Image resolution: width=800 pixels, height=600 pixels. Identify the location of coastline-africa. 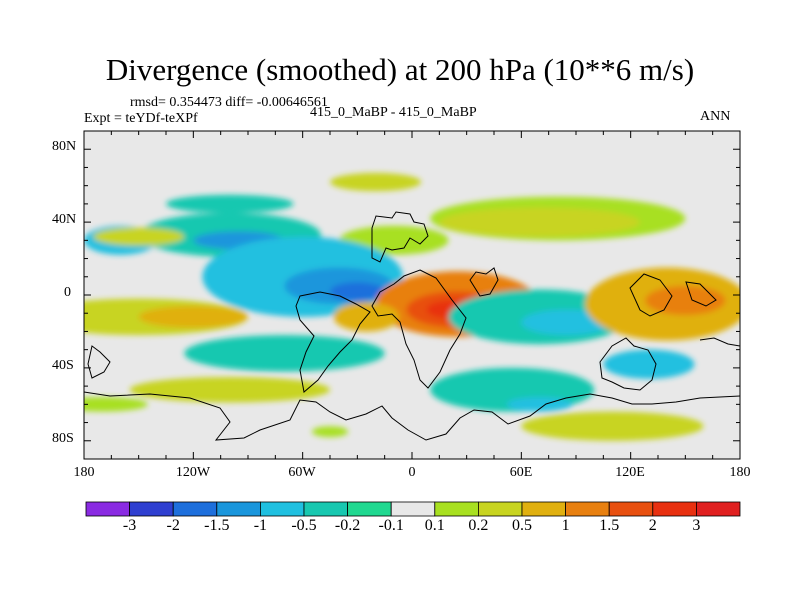
(419, 300).